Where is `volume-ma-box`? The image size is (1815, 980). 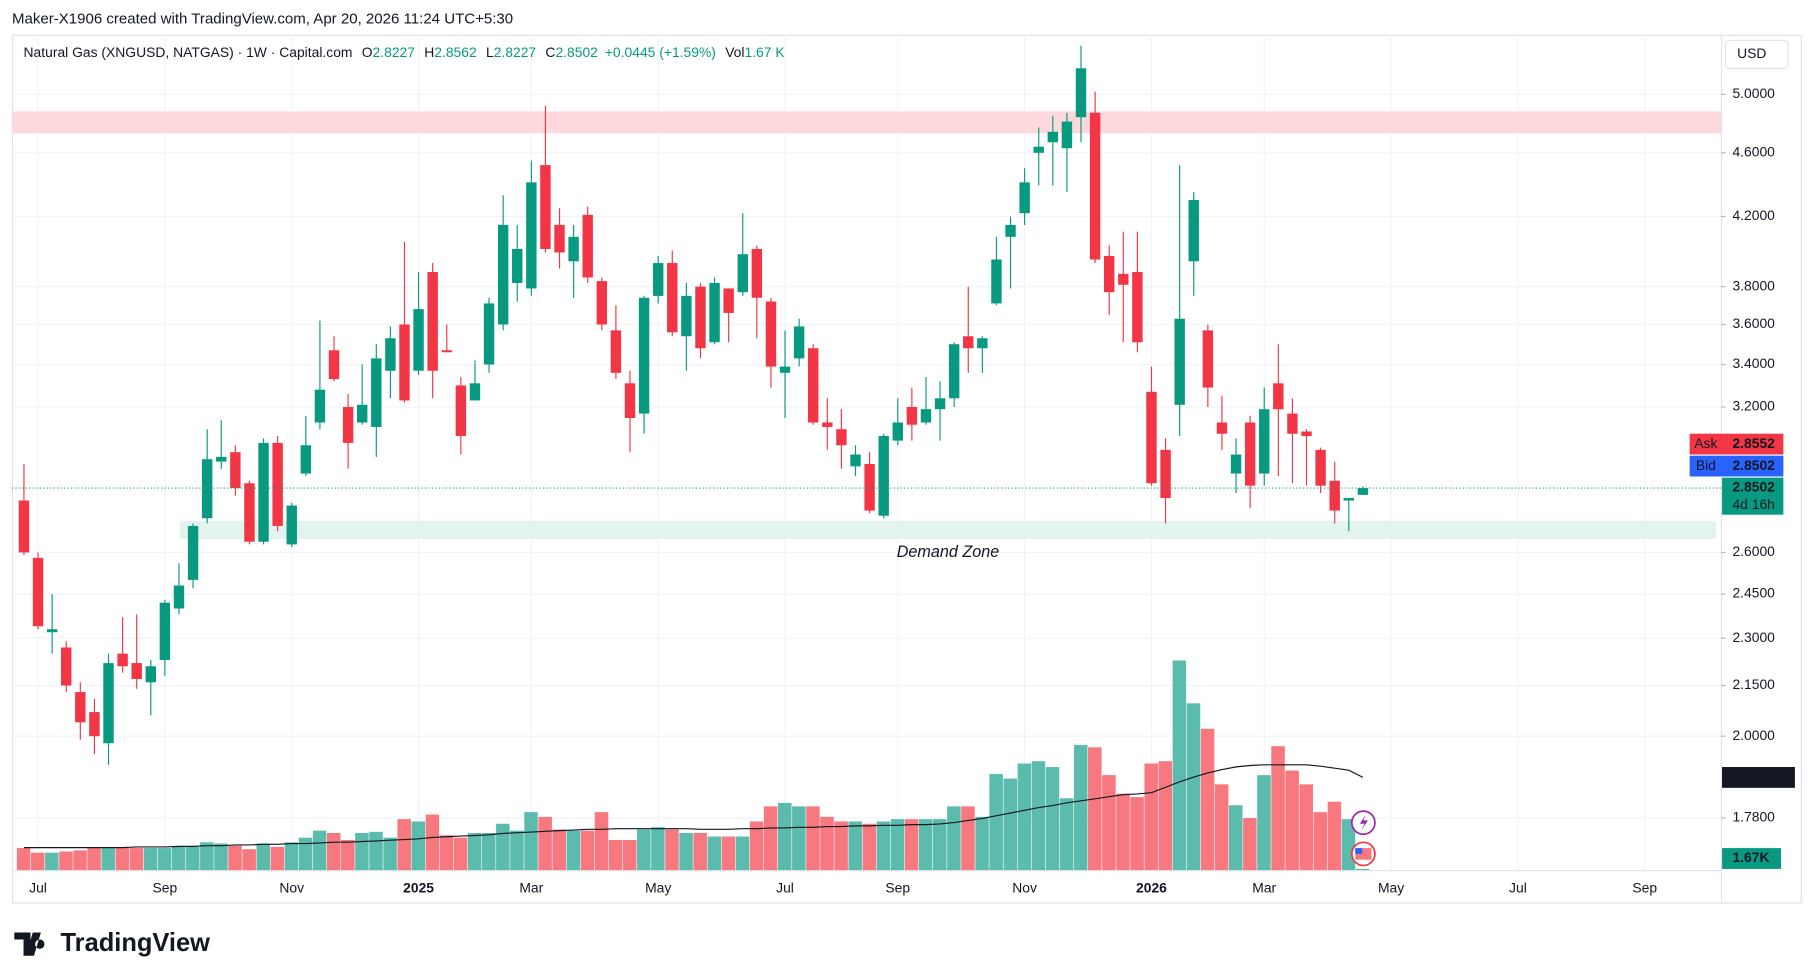 volume-ma-box is located at coordinates (1758, 777).